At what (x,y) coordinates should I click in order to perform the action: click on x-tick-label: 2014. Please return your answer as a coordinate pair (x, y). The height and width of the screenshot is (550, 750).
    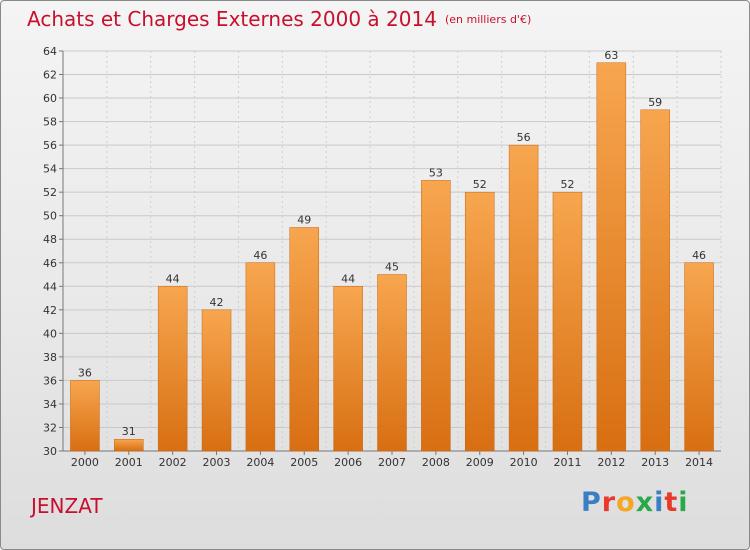
    Looking at the image, I should click on (699, 462).